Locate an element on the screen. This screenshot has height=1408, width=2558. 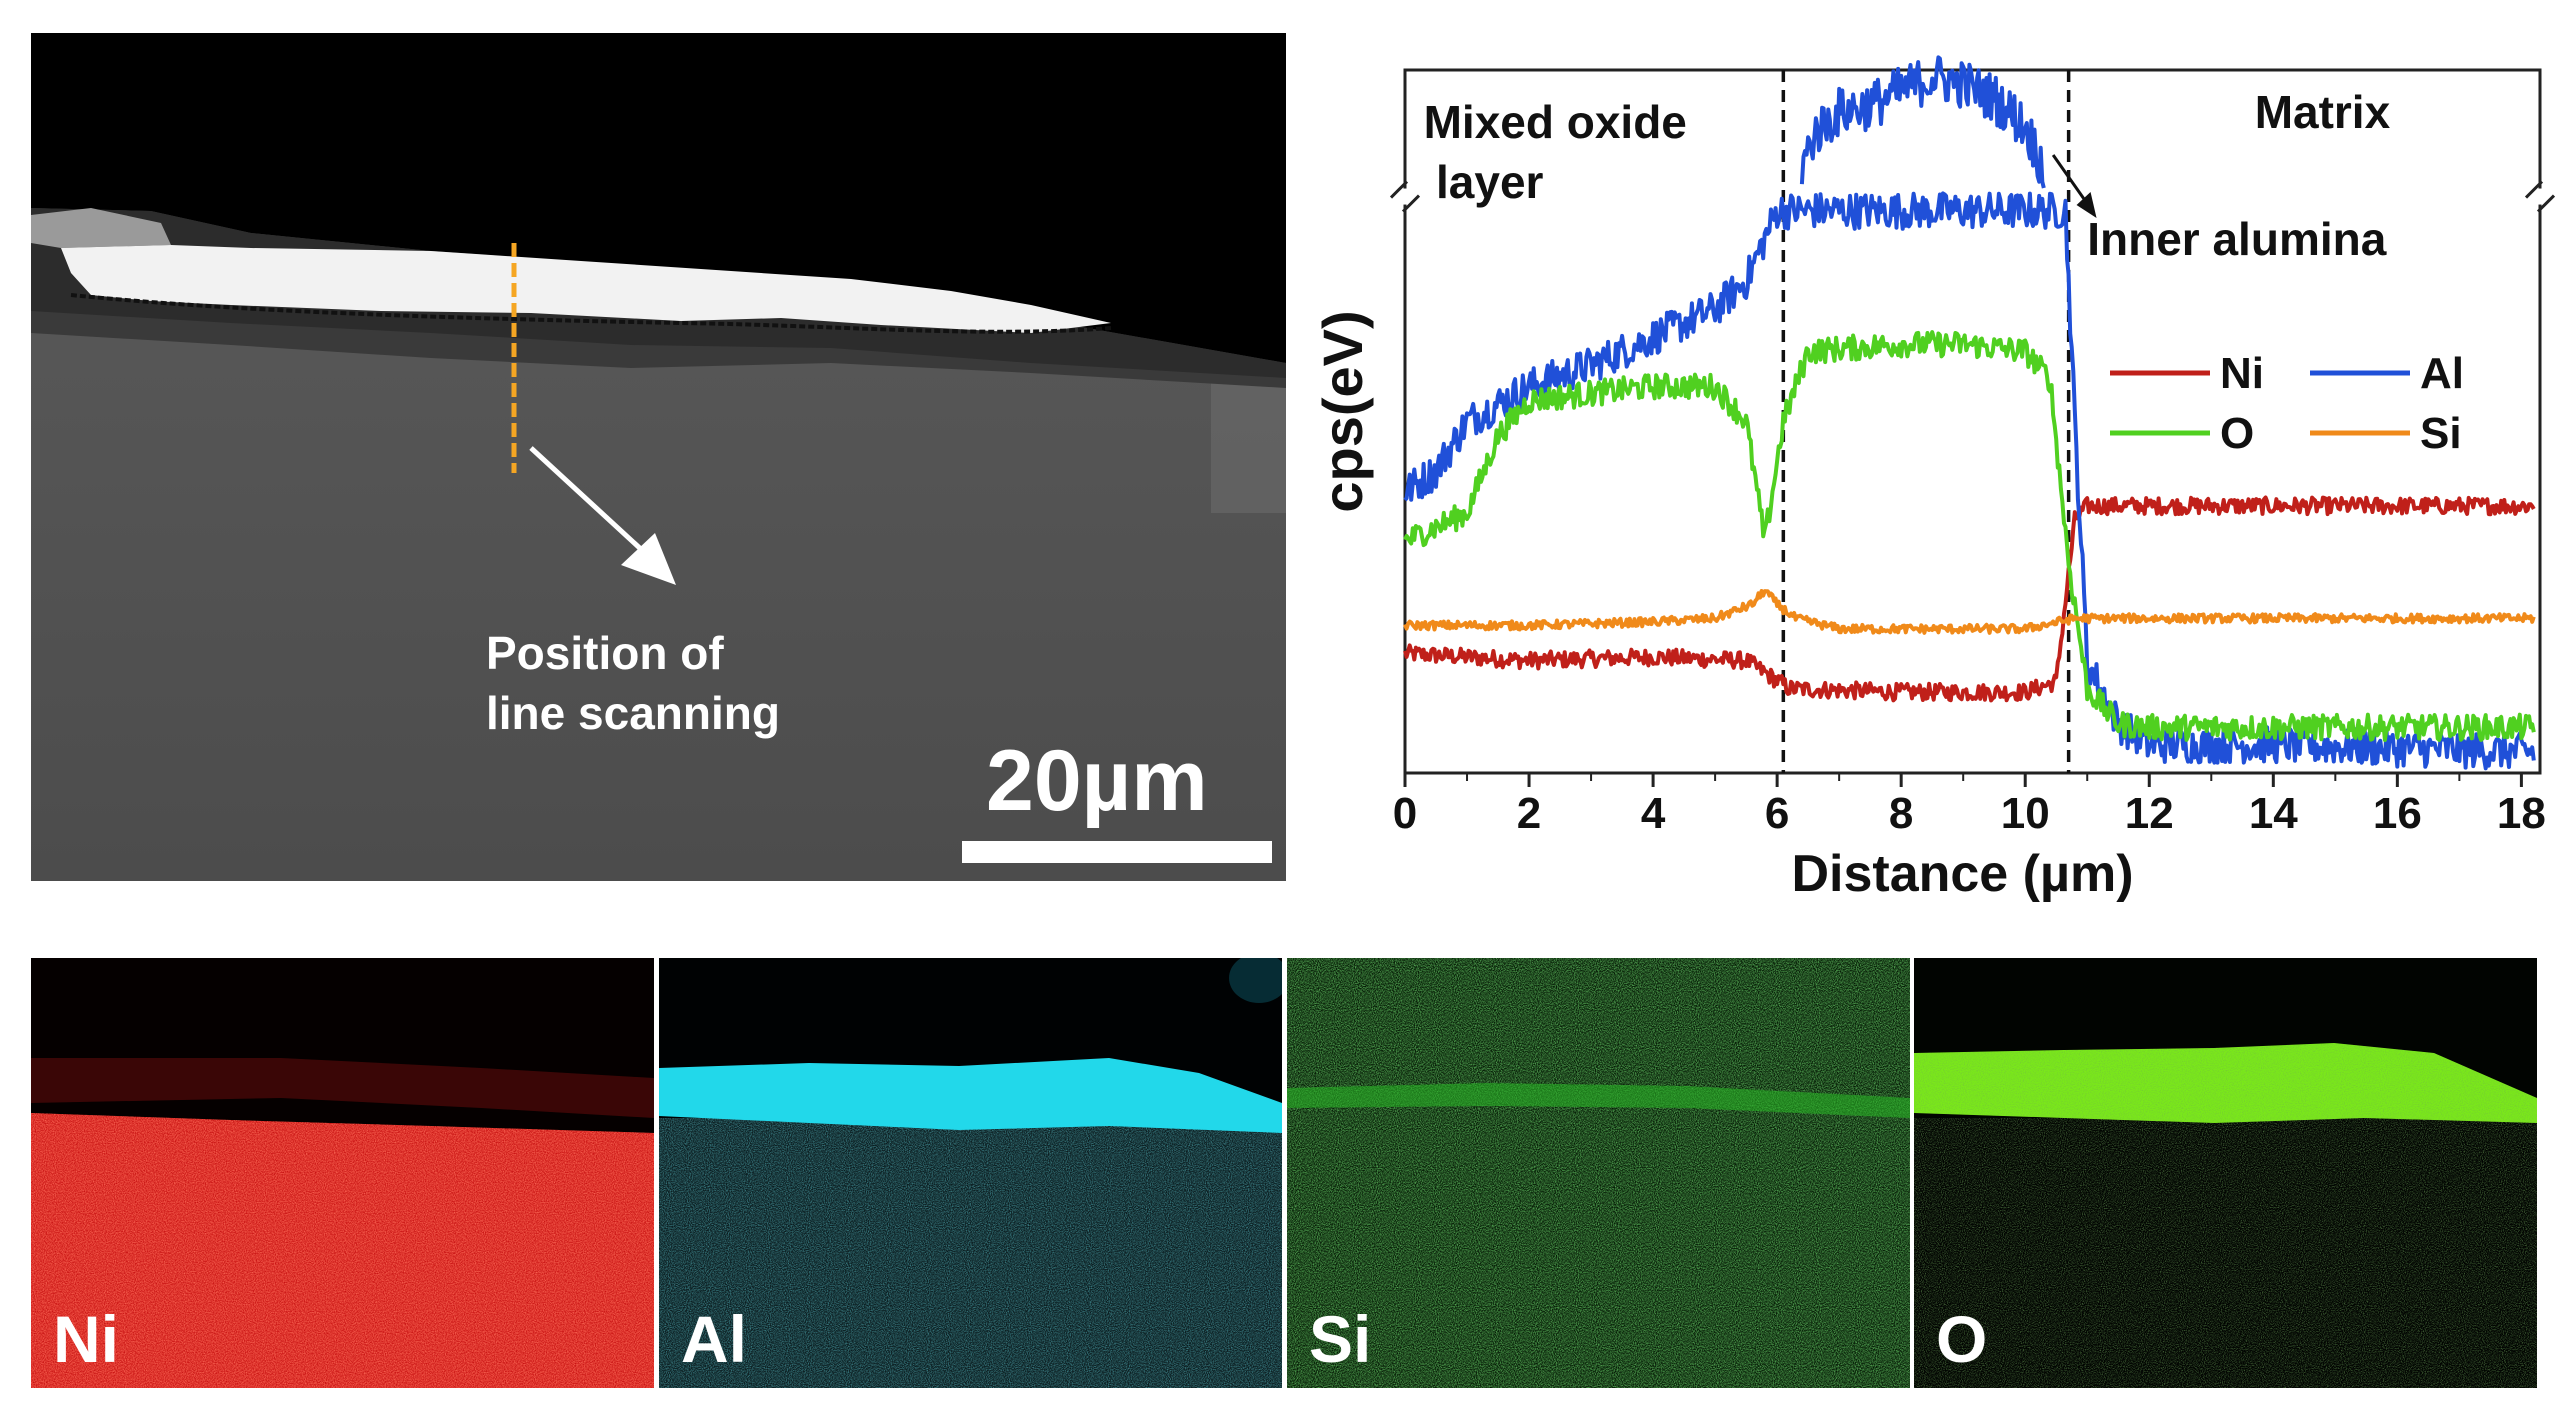
legend-label-si: Si is located at coordinates (2441, 433).